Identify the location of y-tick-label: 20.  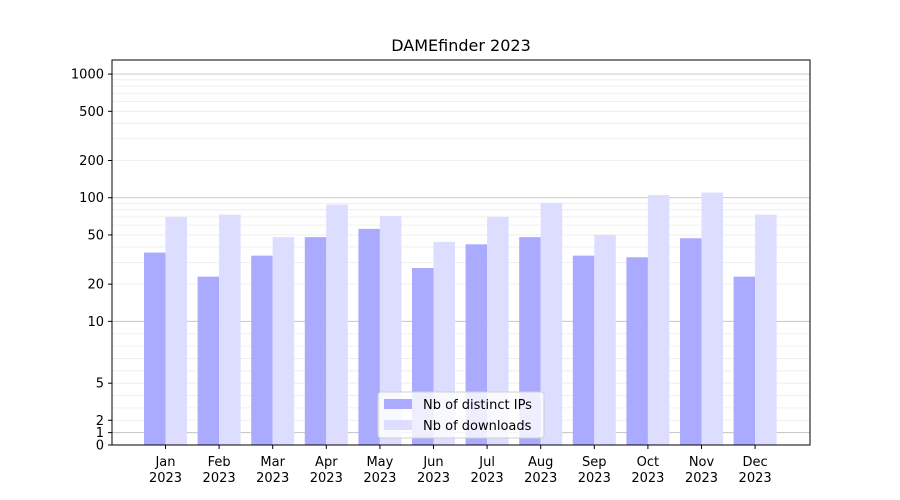
(95, 285).